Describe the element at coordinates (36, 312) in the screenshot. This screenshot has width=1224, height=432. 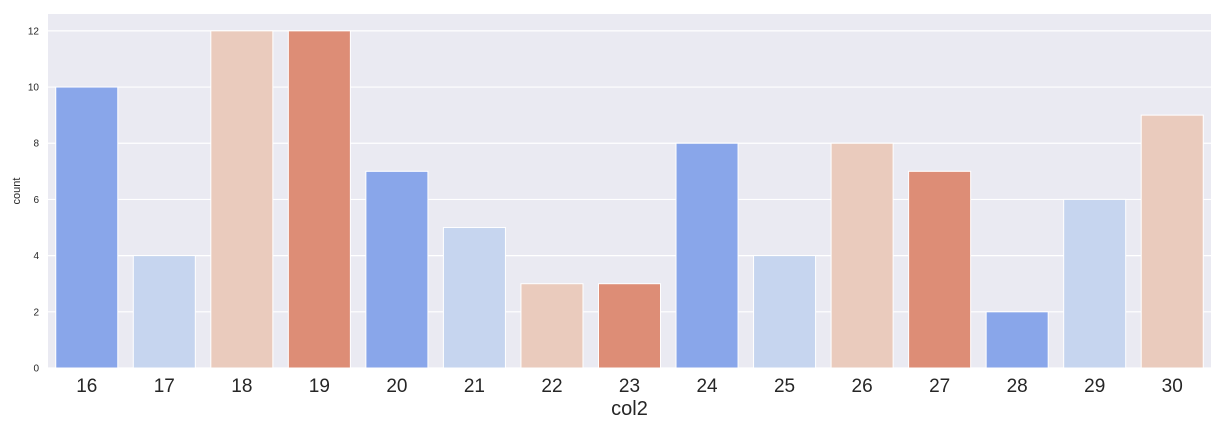
I see `y-tick-label: 2` at that location.